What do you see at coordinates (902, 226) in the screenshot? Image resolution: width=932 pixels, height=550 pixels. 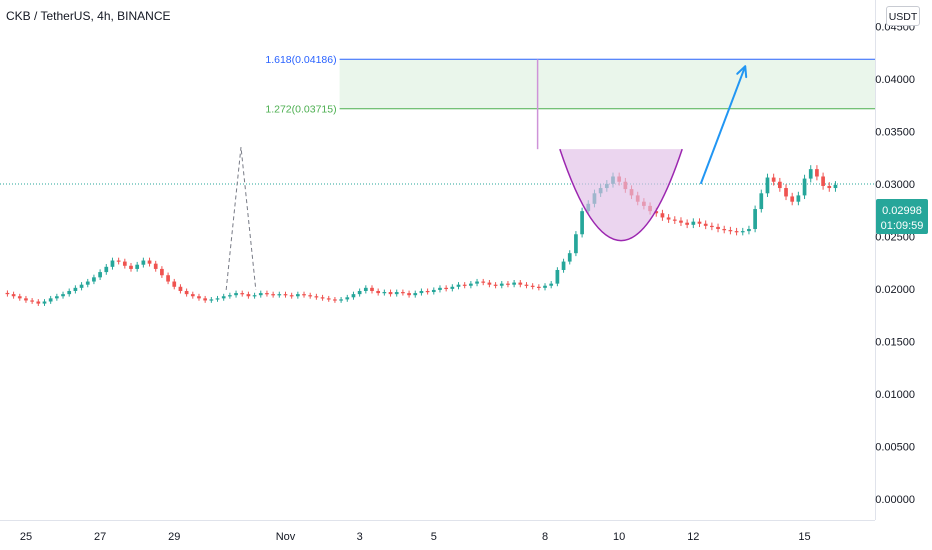 I see `countdown-value: 01:09:59` at bounding box center [902, 226].